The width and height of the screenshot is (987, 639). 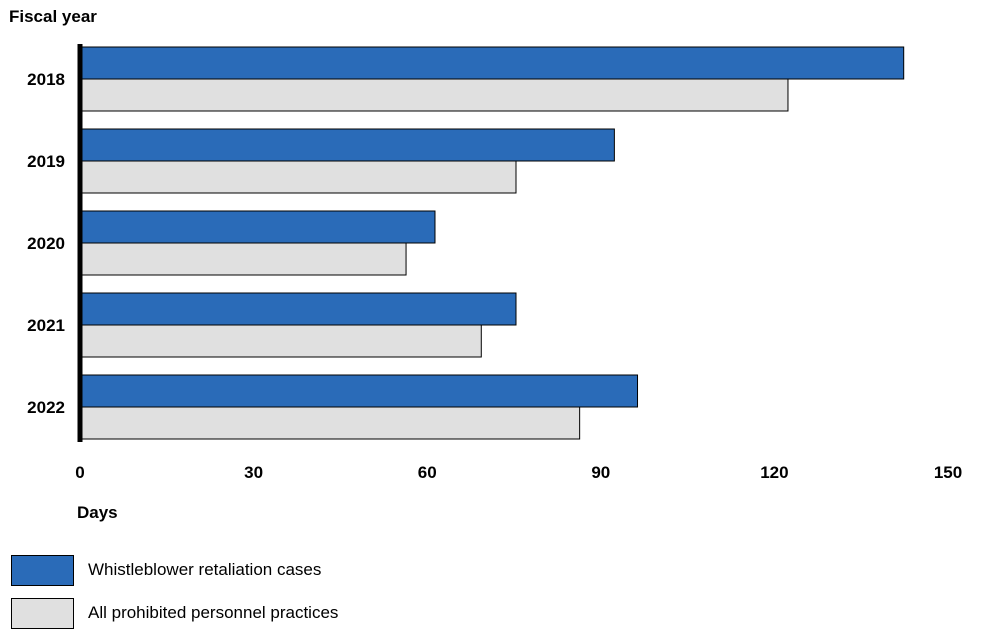 I want to click on legend-swatch-all-practices, so click(x=42, y=613).